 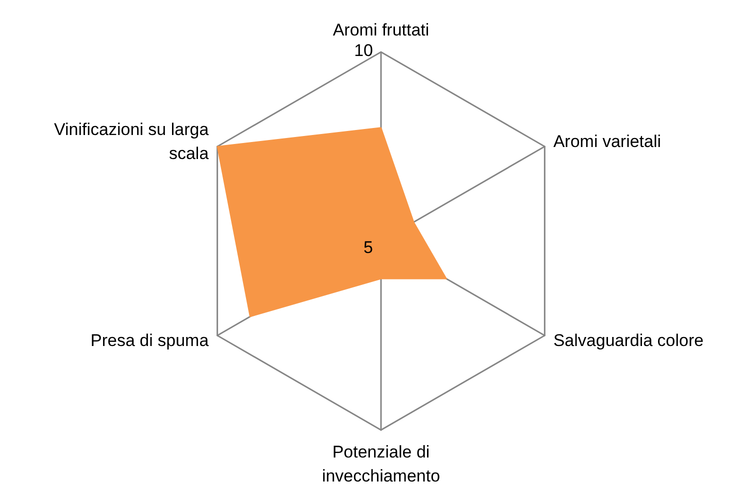 What do you see at coordinates (363, 50) in the screenshot?
I see `y-tick-label: 10` at bounding box center [363, 50].